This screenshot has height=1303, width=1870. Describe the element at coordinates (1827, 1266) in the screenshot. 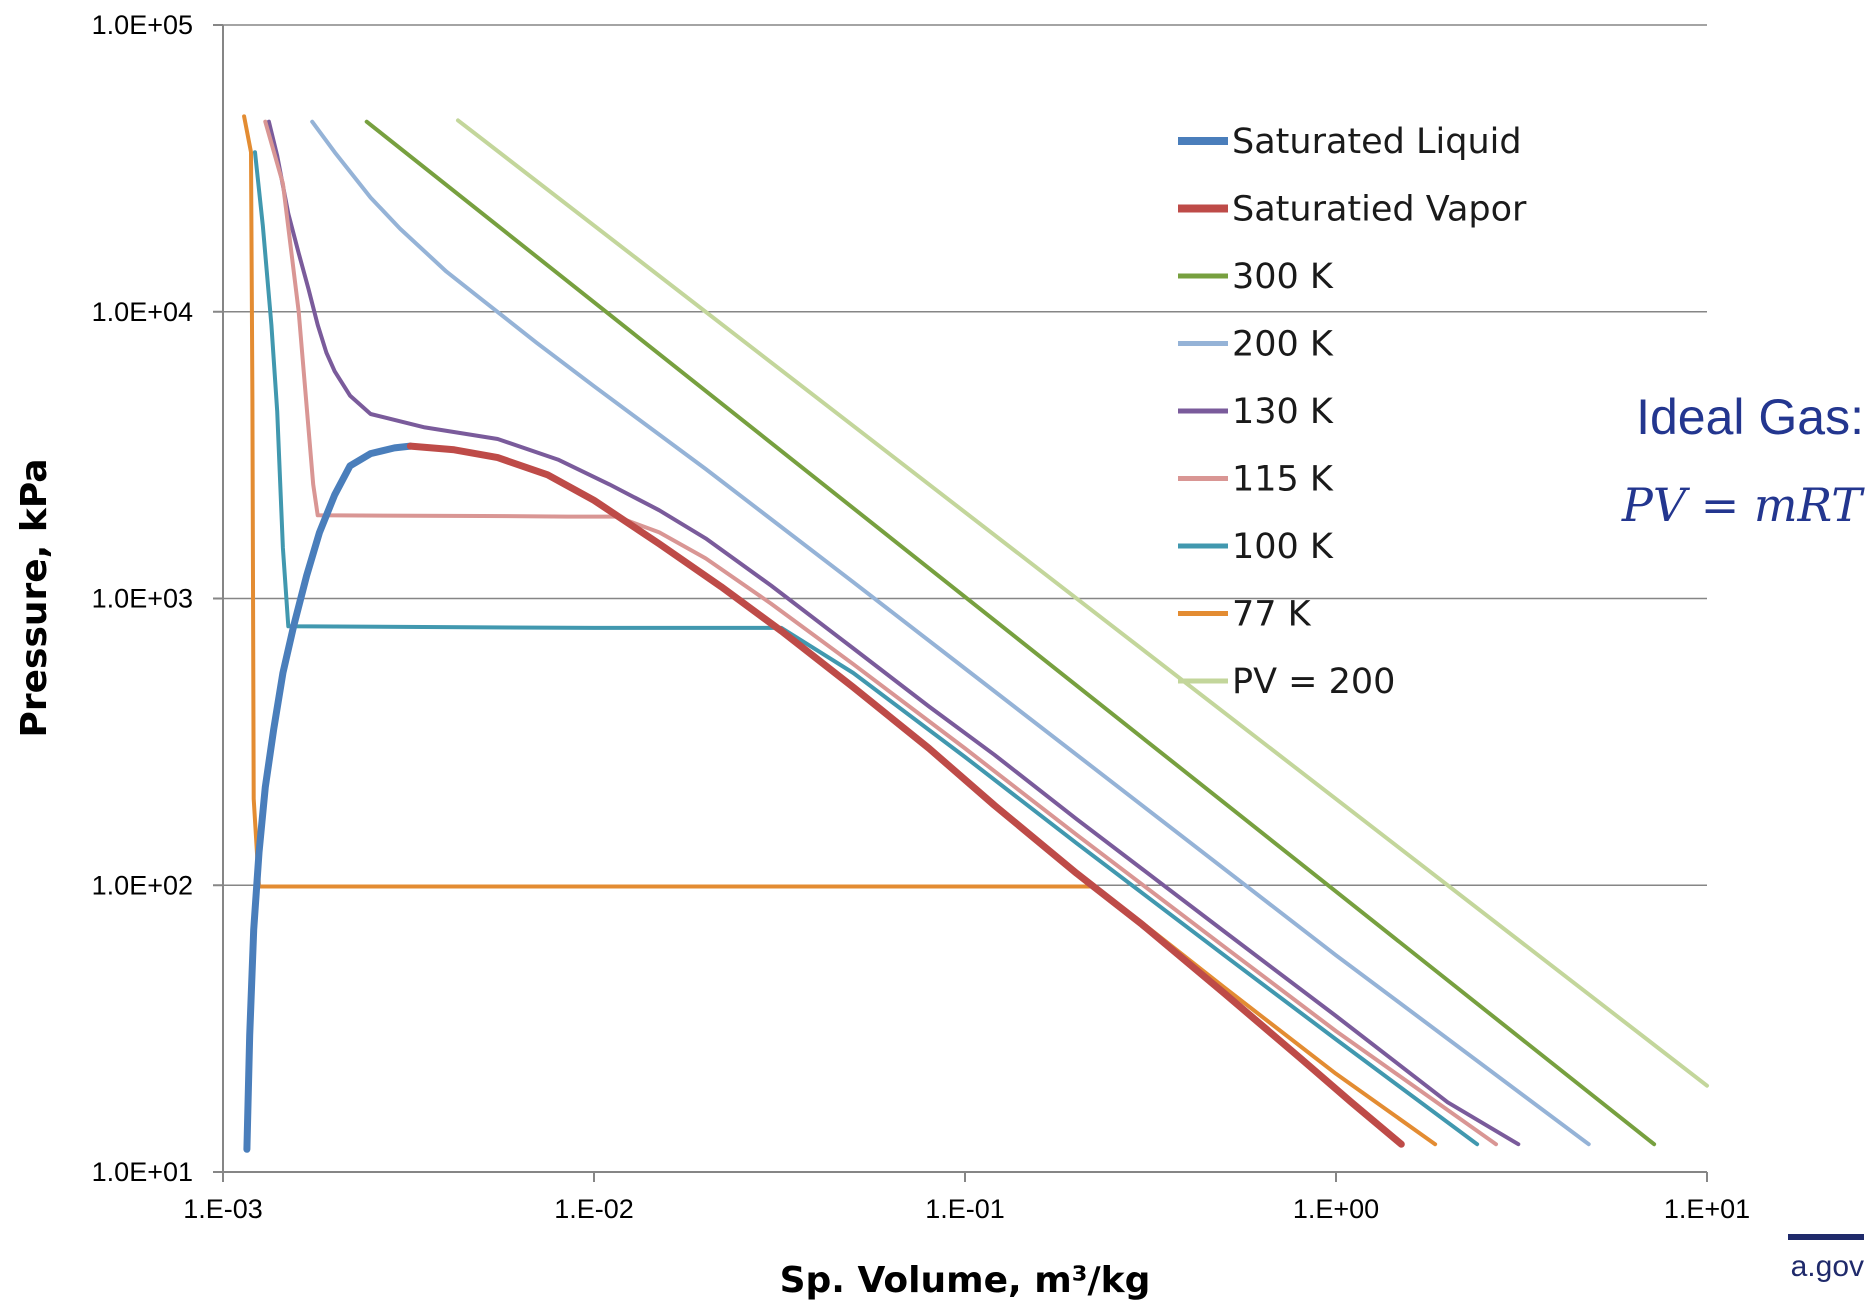

I see `footer-text: a.gov` at that location.